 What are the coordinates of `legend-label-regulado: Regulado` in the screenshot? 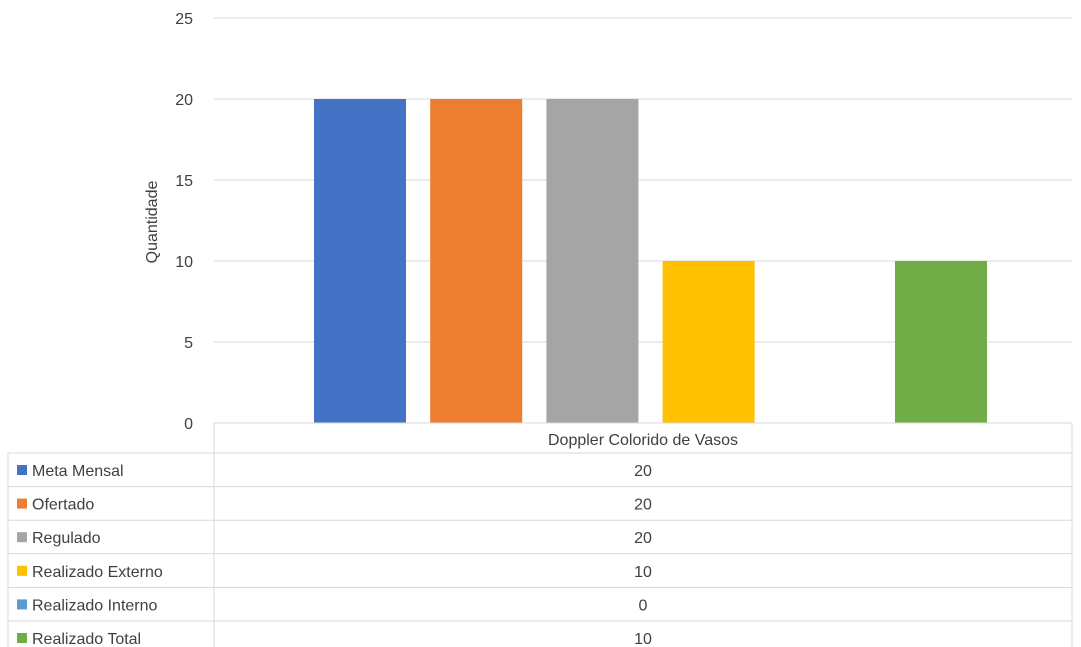 It's located at (66, 538).